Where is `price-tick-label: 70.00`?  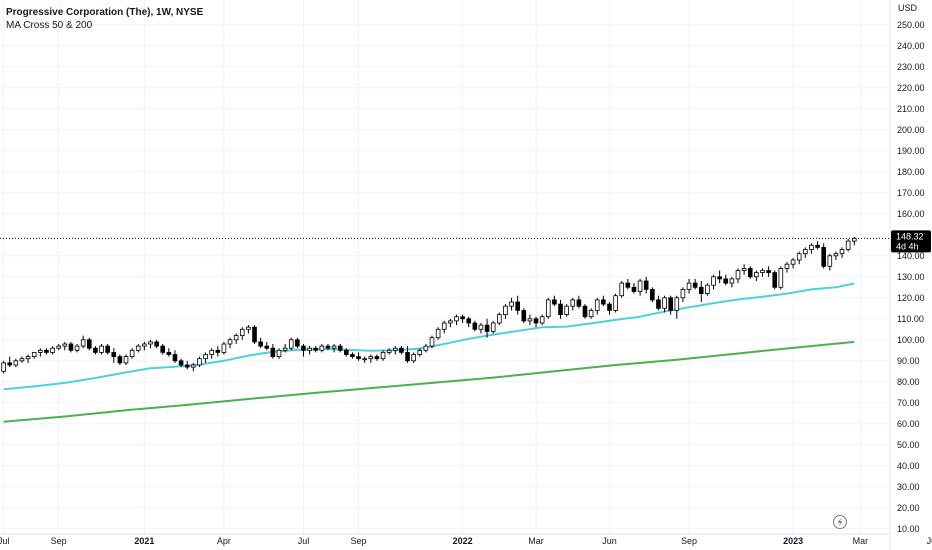 price-tick-label: 70.00 is located at coordinates (908, 403).